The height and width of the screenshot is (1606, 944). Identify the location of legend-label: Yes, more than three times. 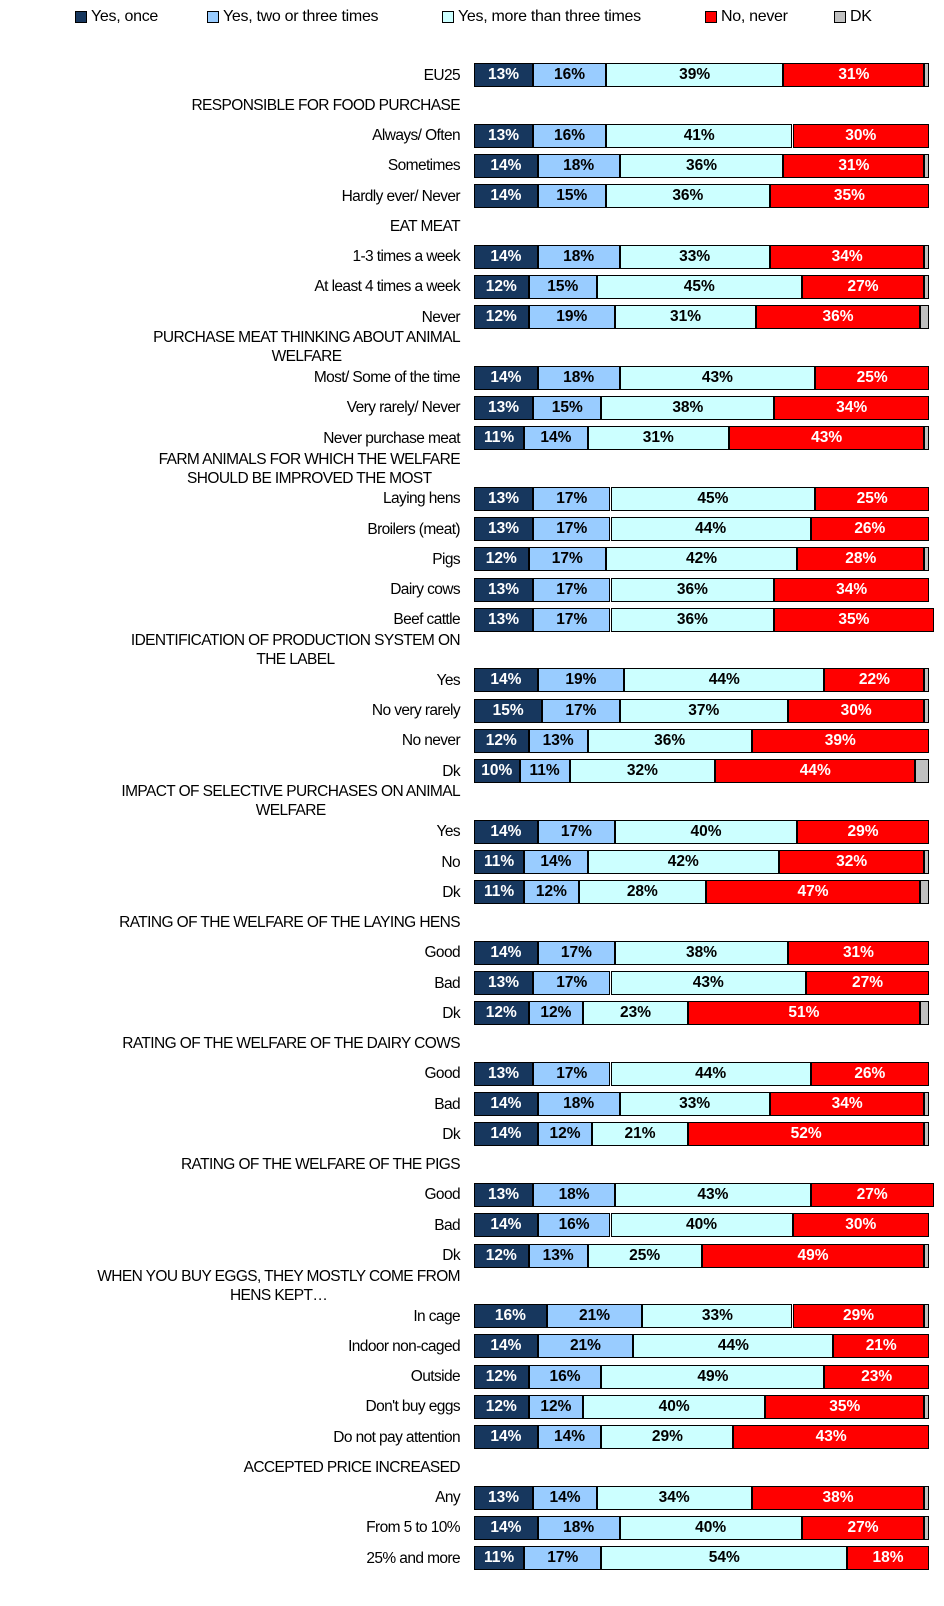
(549, 16).